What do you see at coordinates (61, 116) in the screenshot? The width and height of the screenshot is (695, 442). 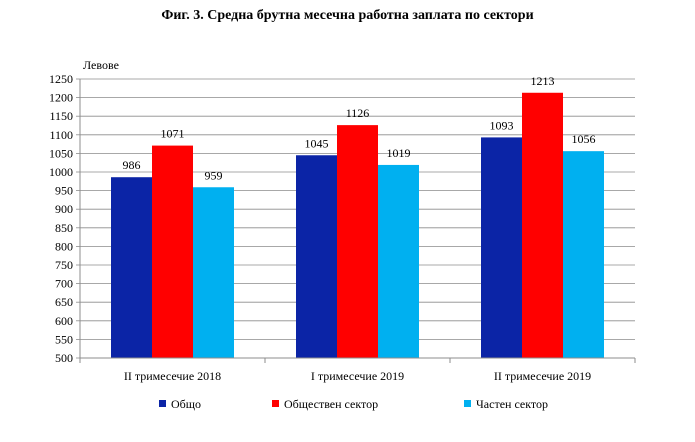 I see `y-tick-label: 1150` at bounding box center [61, 116].